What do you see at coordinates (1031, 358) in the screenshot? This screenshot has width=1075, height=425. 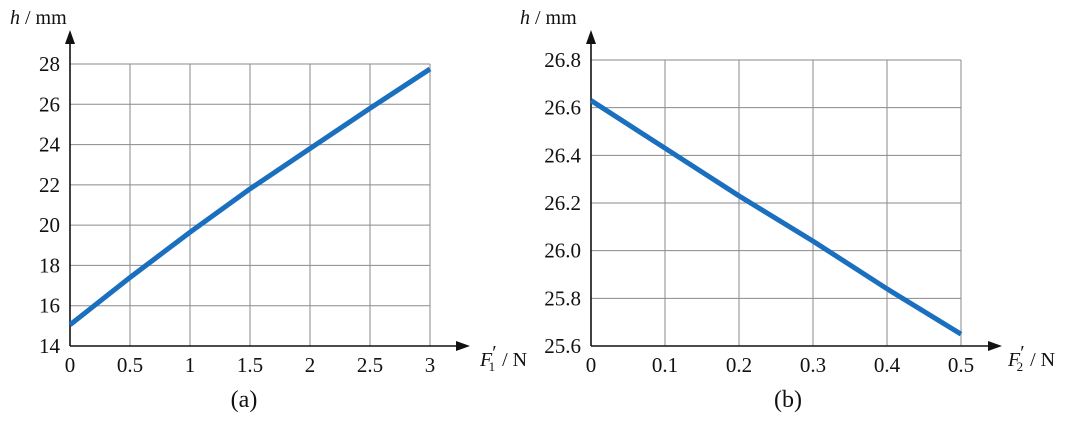 I see `x-axis-label: F′ 2 / N` at bounding box center [1031, 358].